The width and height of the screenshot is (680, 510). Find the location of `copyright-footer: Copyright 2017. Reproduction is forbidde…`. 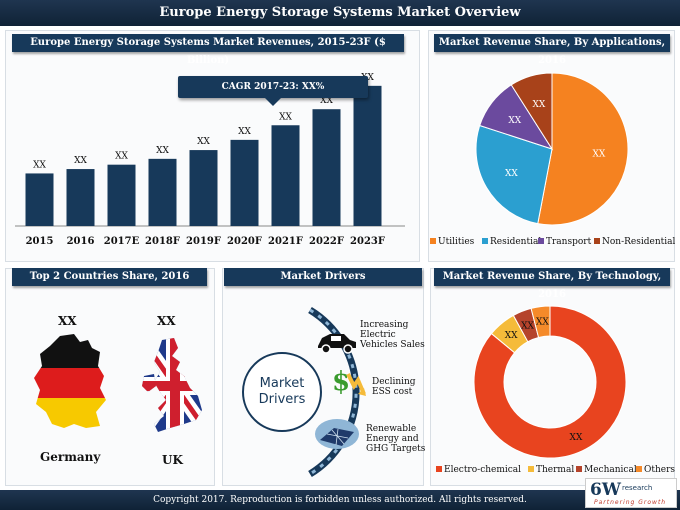

copyright-footer: Copyright 2017. Reproduction is forbidde… is located at coordinates (340, 500).